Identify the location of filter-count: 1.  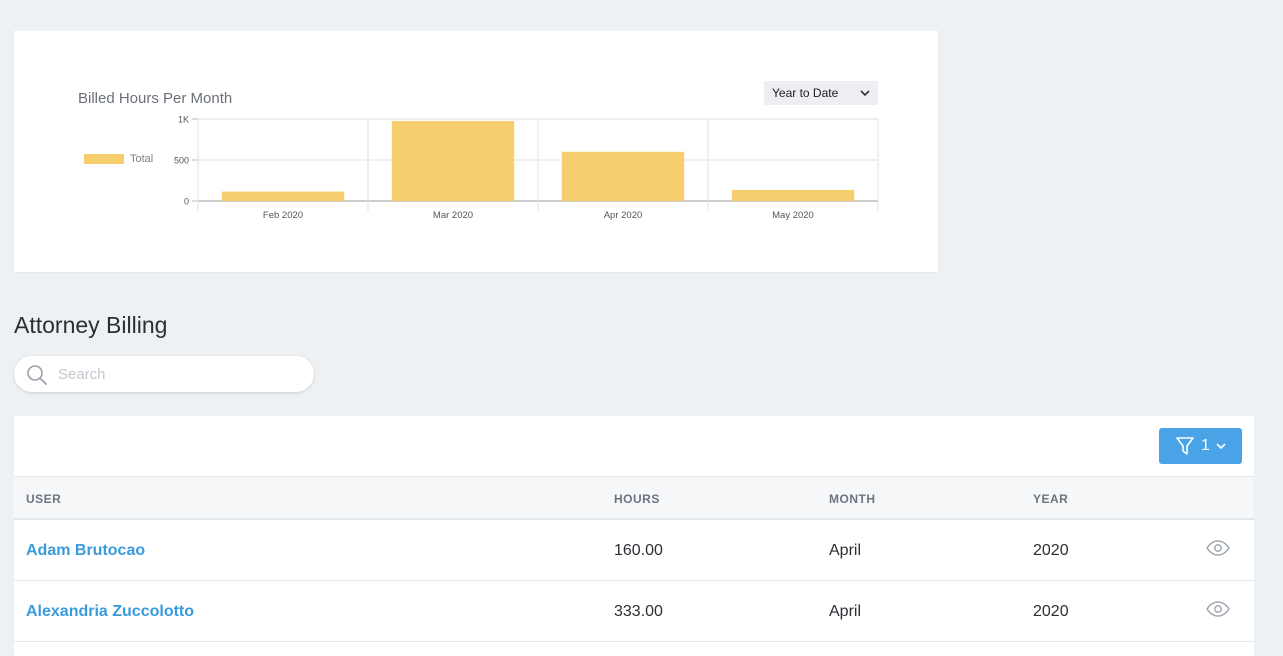
(1205, 445).